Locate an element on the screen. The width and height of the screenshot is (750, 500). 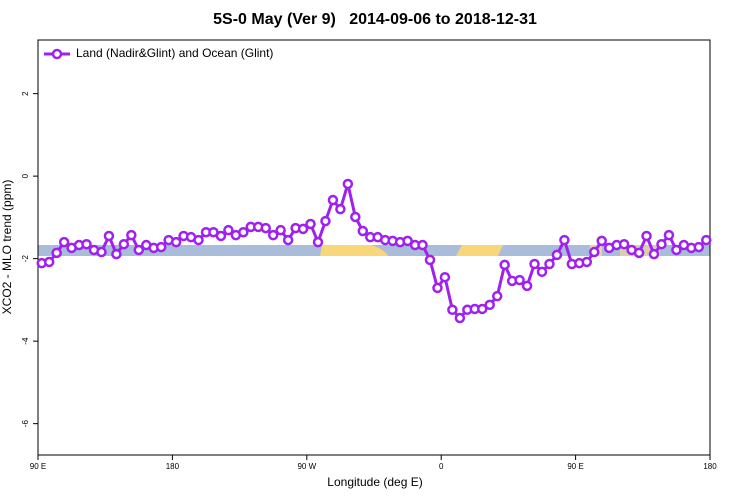
y-tick-label: 2 is located at coordinates (25, 93).